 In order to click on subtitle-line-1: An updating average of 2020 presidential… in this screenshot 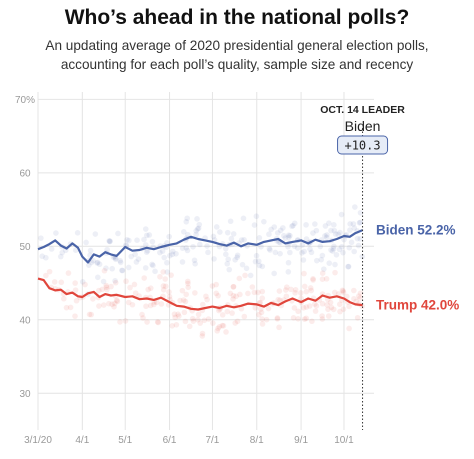, I will do `click(237, 45)`.